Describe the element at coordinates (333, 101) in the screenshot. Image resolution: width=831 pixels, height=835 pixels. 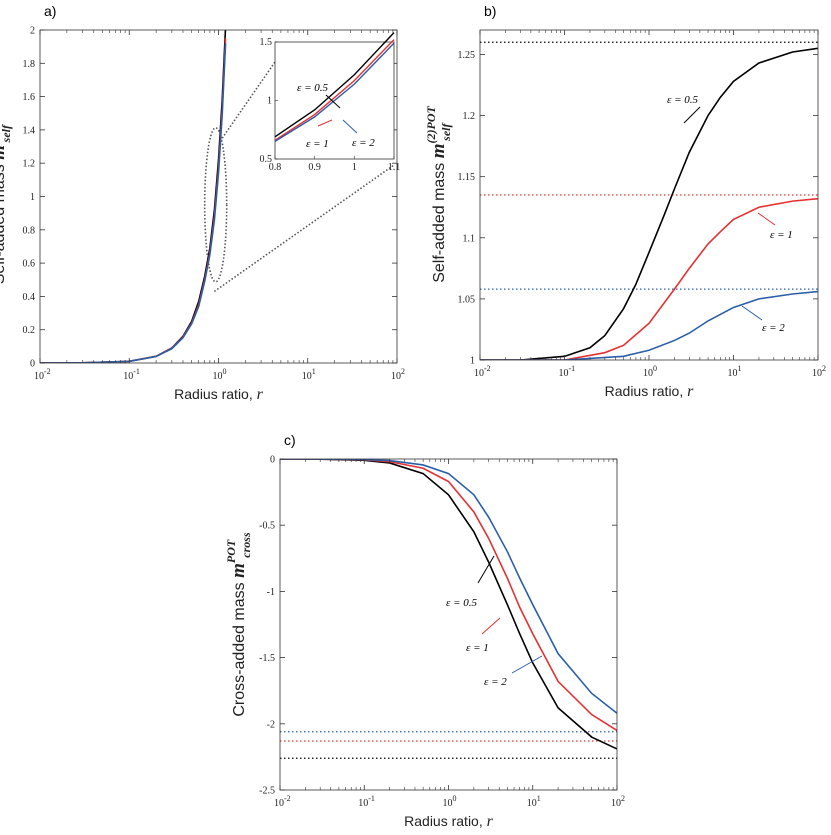
I see `inset-leader-eps-0.5` at that location.